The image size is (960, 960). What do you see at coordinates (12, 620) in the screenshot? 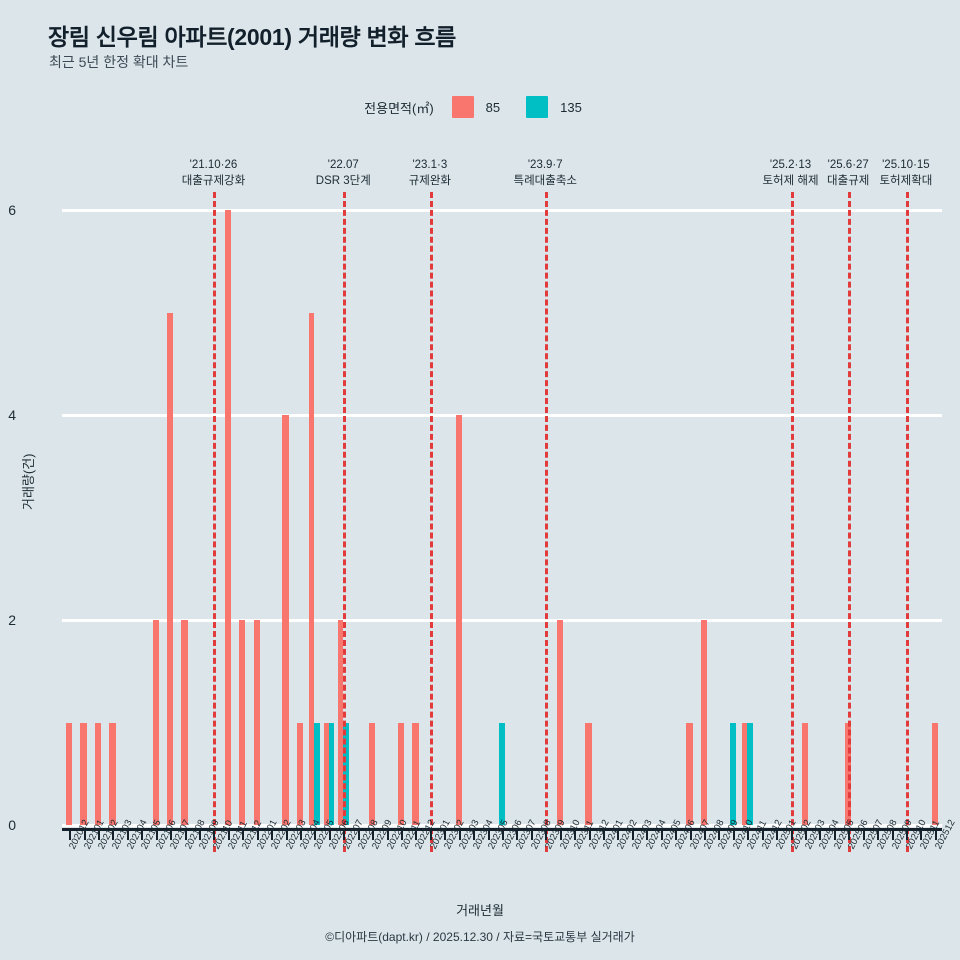
I see `y-tick-label: 2` at bounding box center [12, 620].